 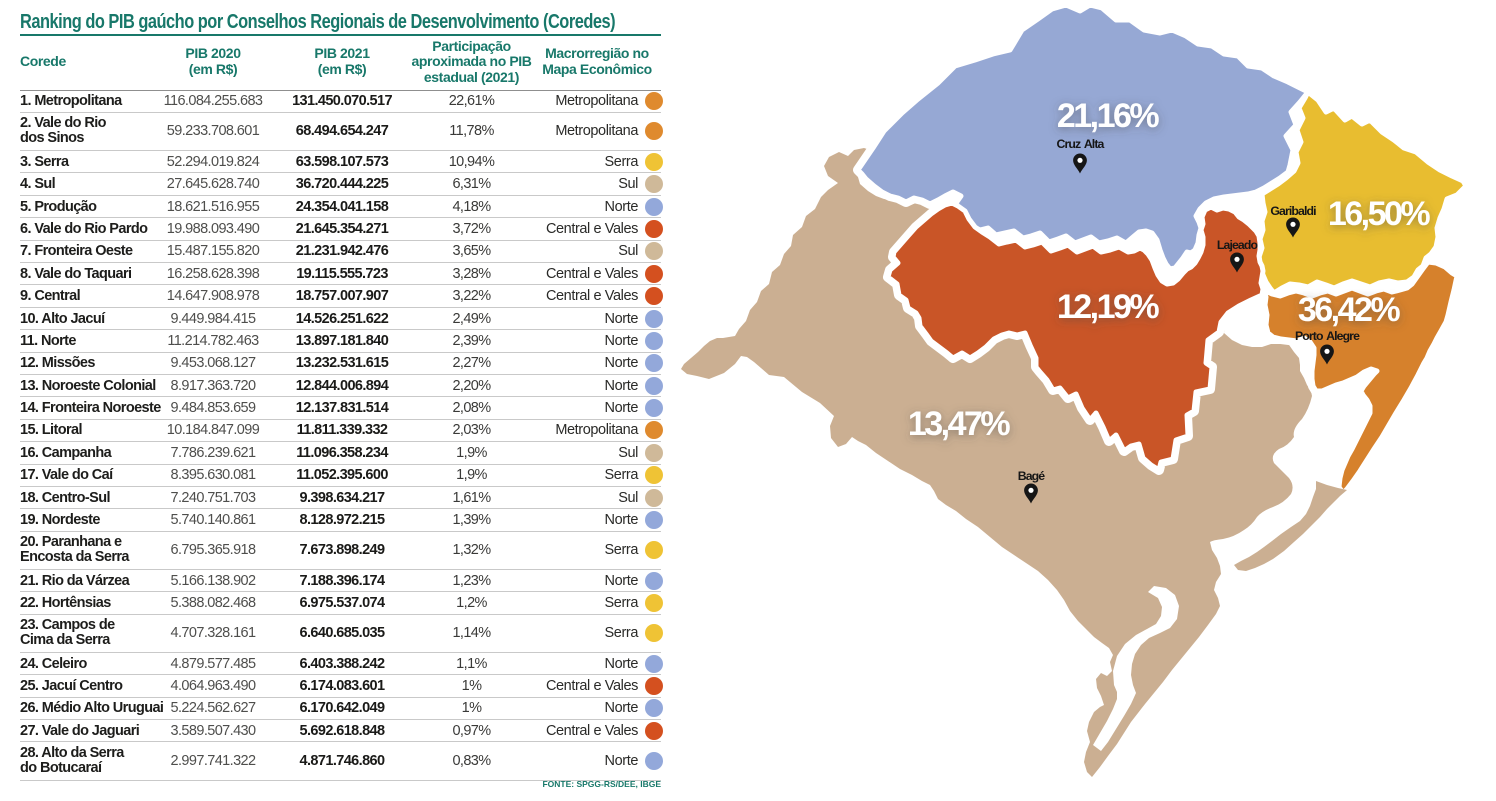 What do you see at coordinates (1108, 116) in the screenshot?
I see `svg-text: 21,16%` at bounding box center [1108, 116].